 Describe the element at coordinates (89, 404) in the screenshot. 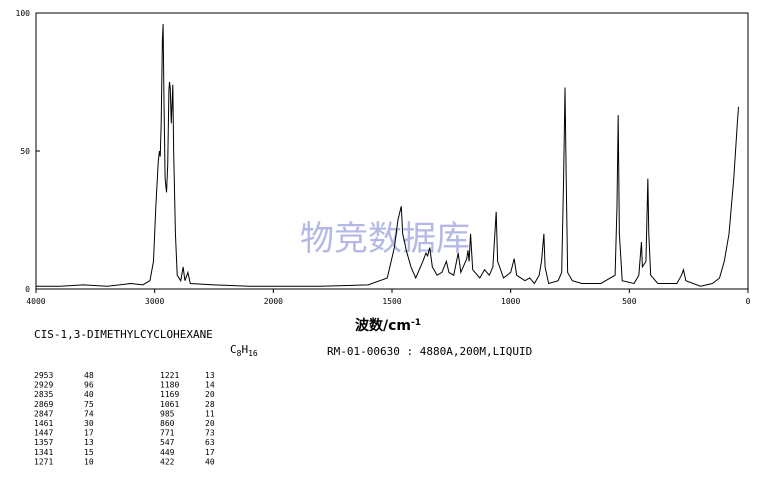

I see `peak-cell: 75` at that location.